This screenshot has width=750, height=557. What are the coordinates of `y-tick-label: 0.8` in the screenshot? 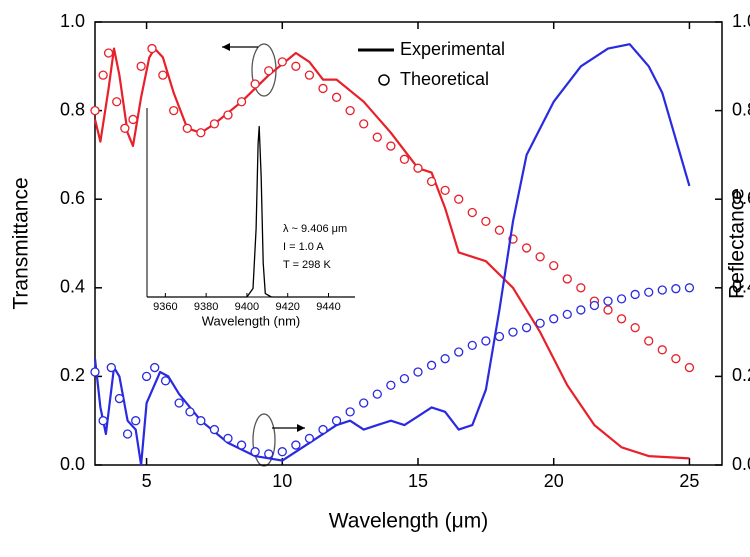 It's located at (72, 109).